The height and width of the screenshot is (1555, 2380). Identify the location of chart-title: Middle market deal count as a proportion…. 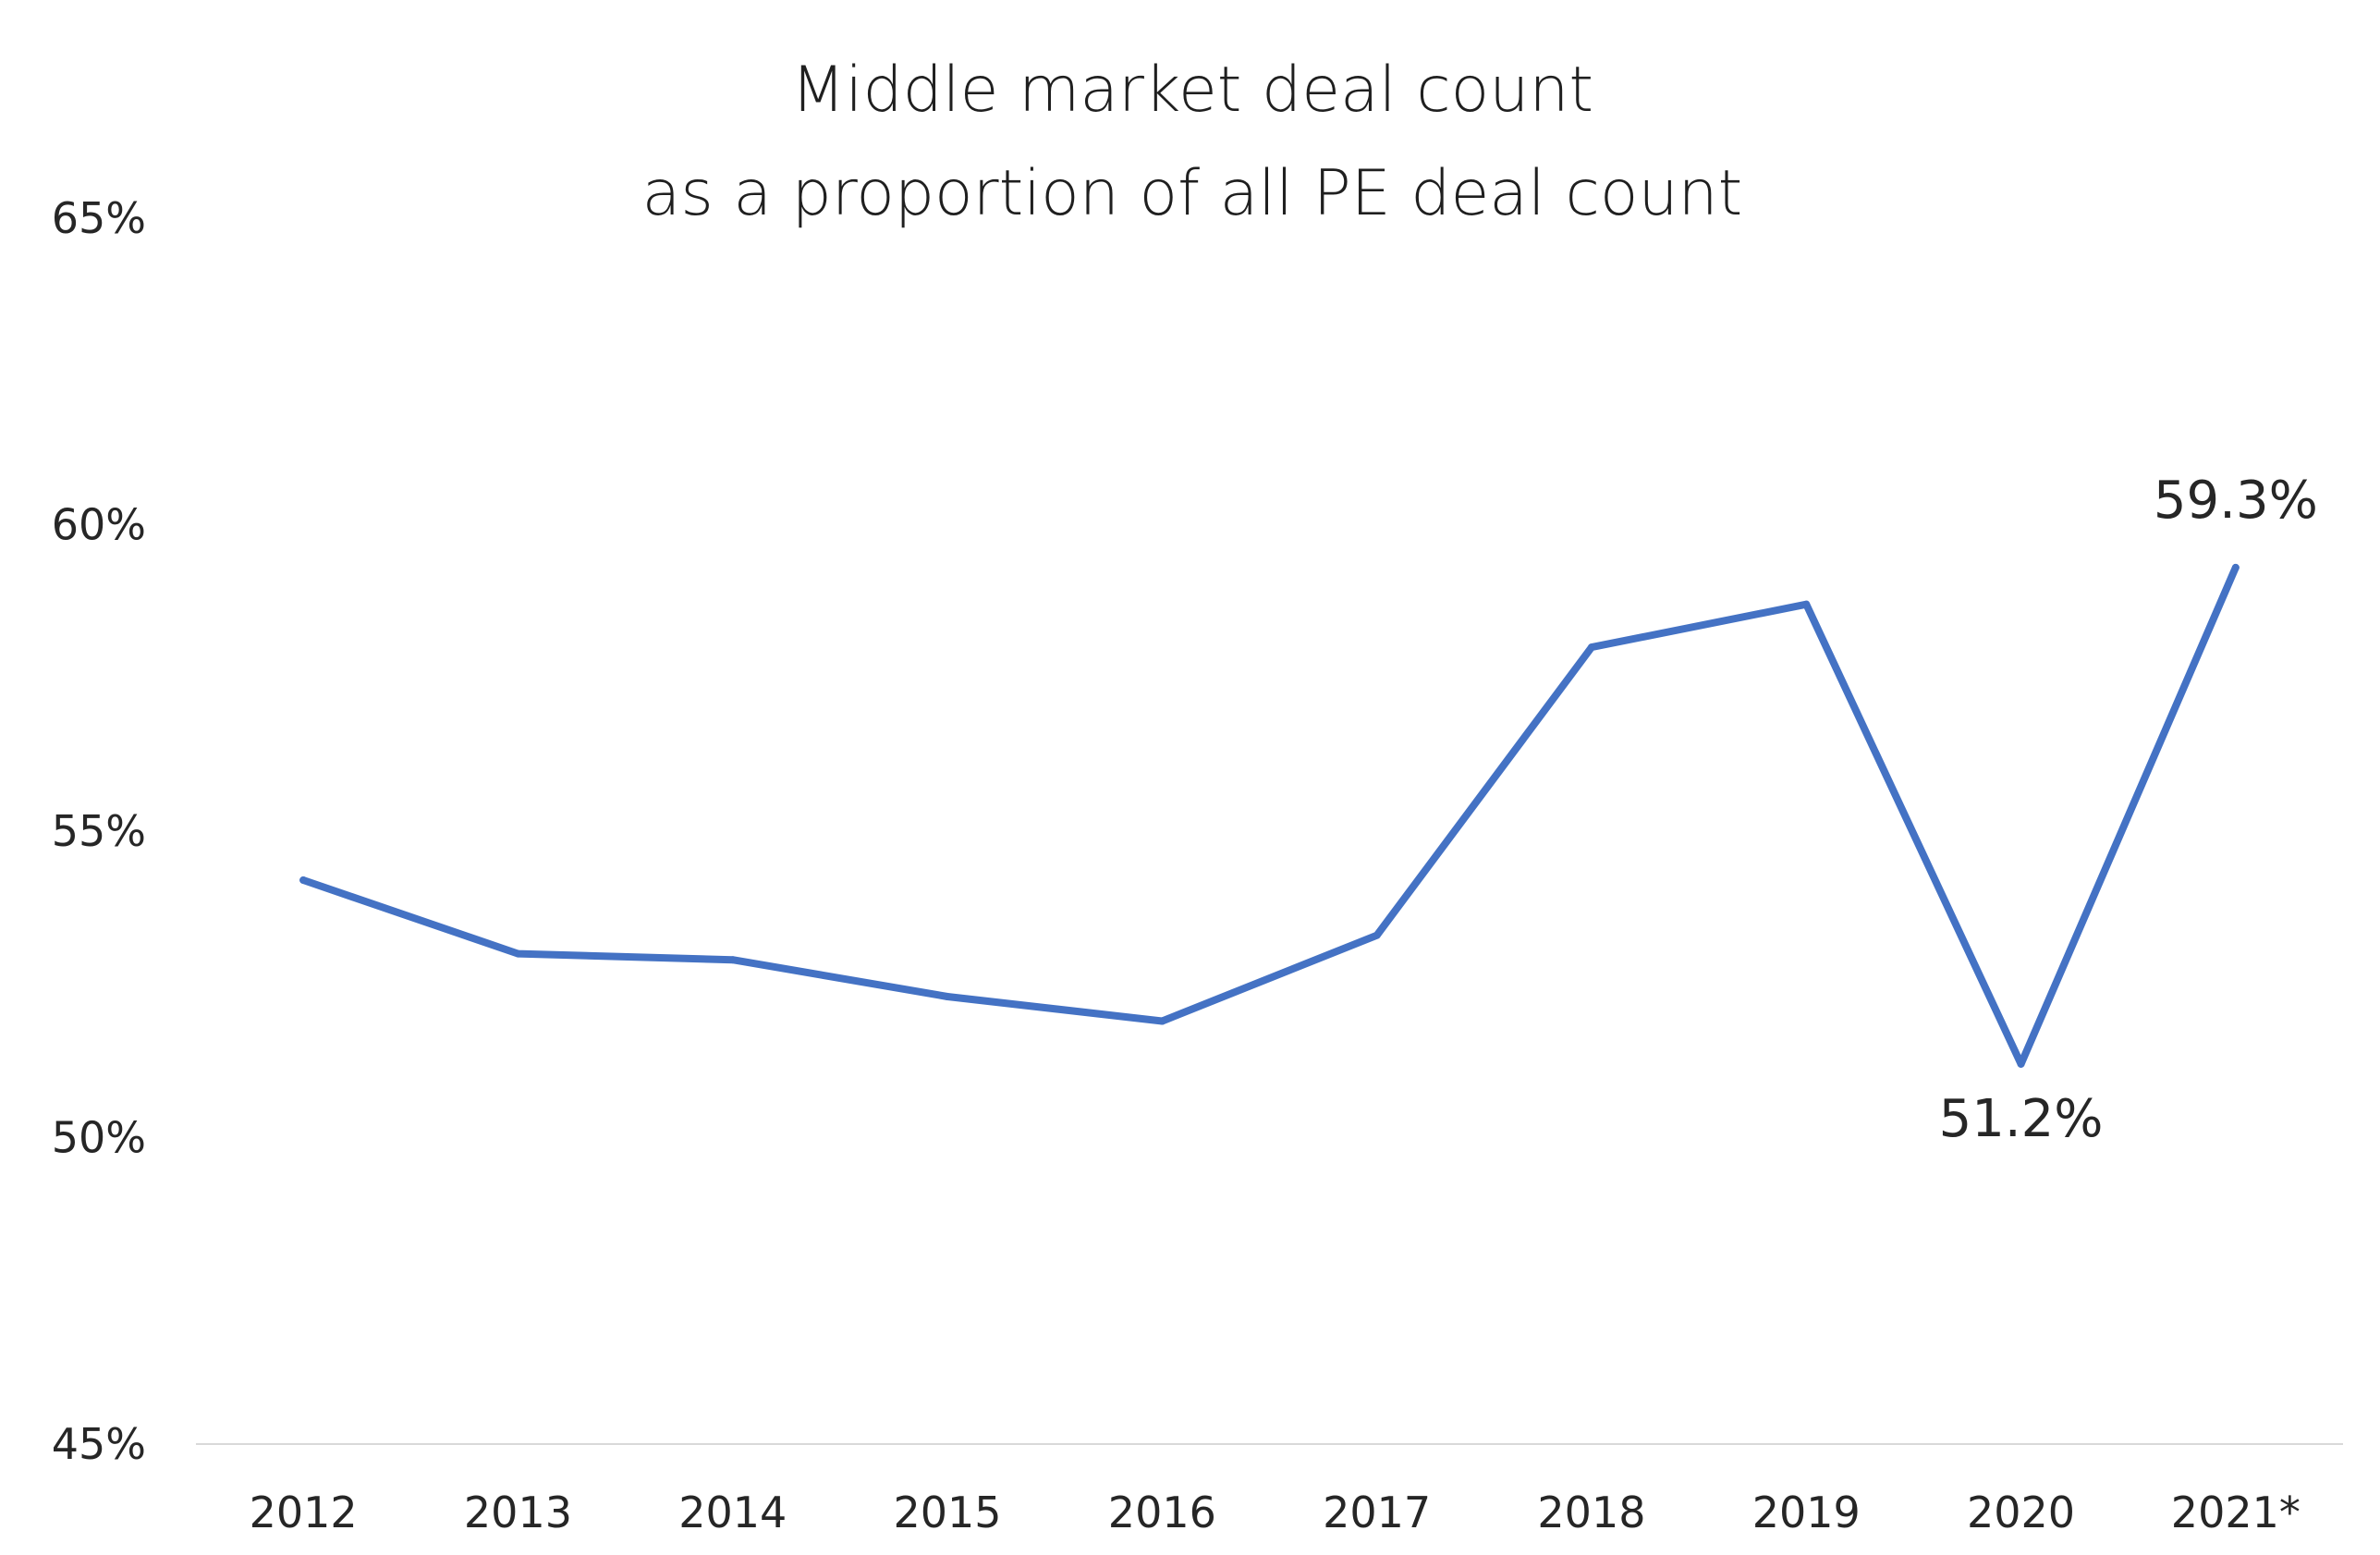
(1192, 142).